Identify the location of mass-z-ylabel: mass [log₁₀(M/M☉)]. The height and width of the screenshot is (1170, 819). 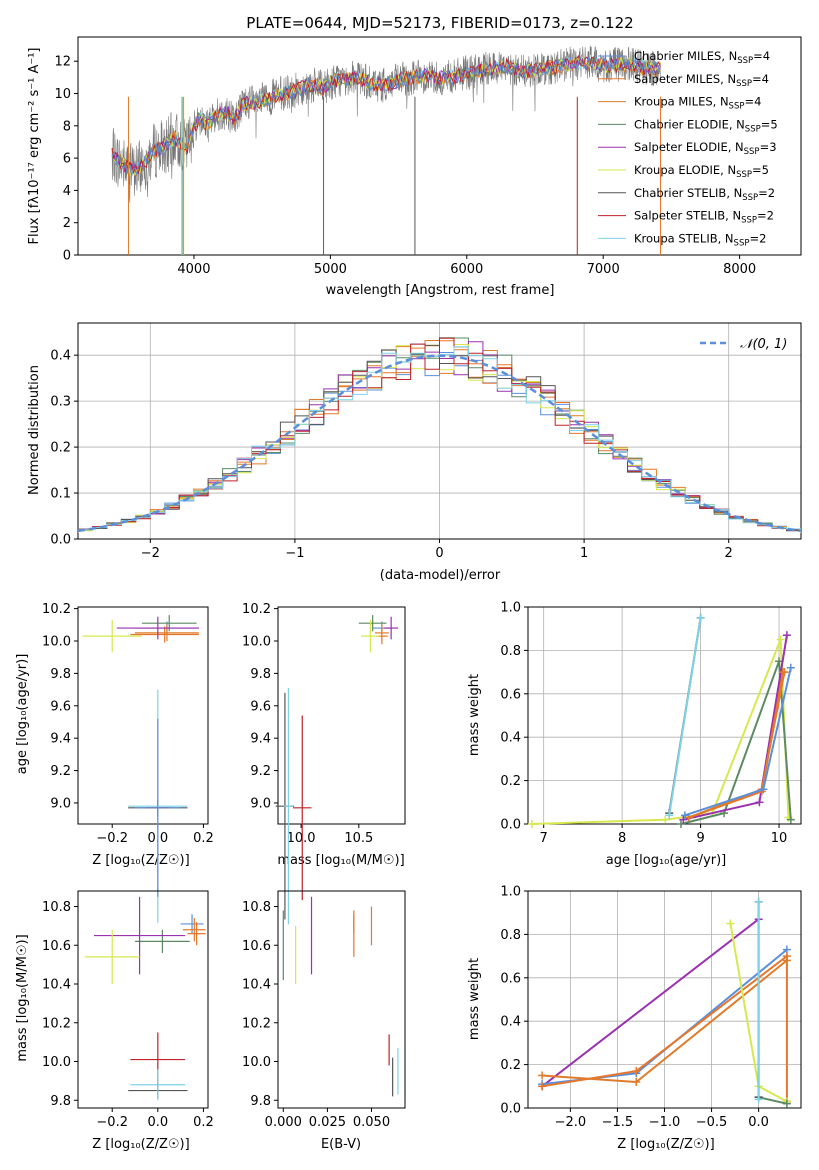
(22, 997).